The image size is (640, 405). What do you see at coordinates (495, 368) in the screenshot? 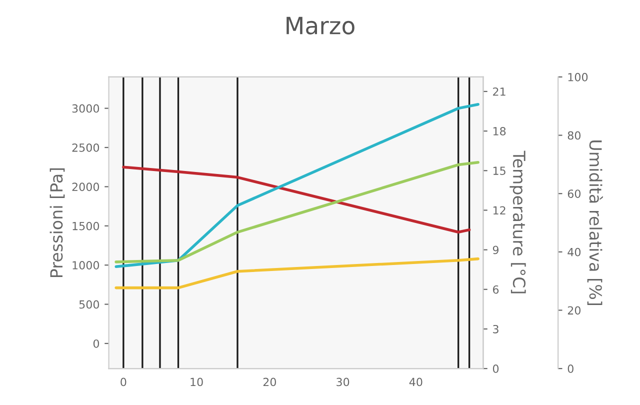
I see `y2-tick-label: 0` at bounding box center [495, 368].